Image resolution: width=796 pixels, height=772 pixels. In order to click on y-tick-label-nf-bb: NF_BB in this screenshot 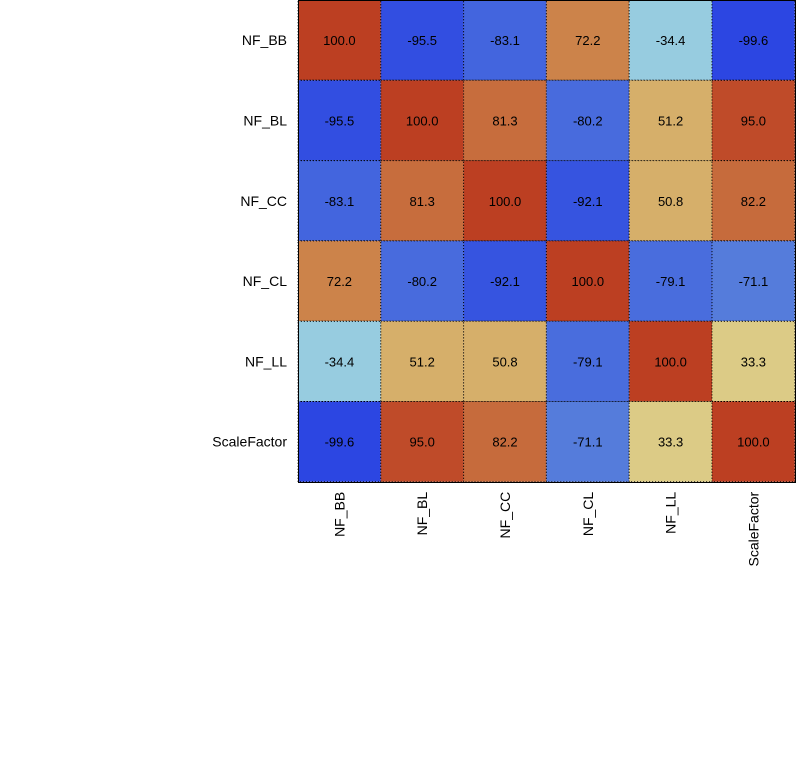, I will do `click(264, 40)`.